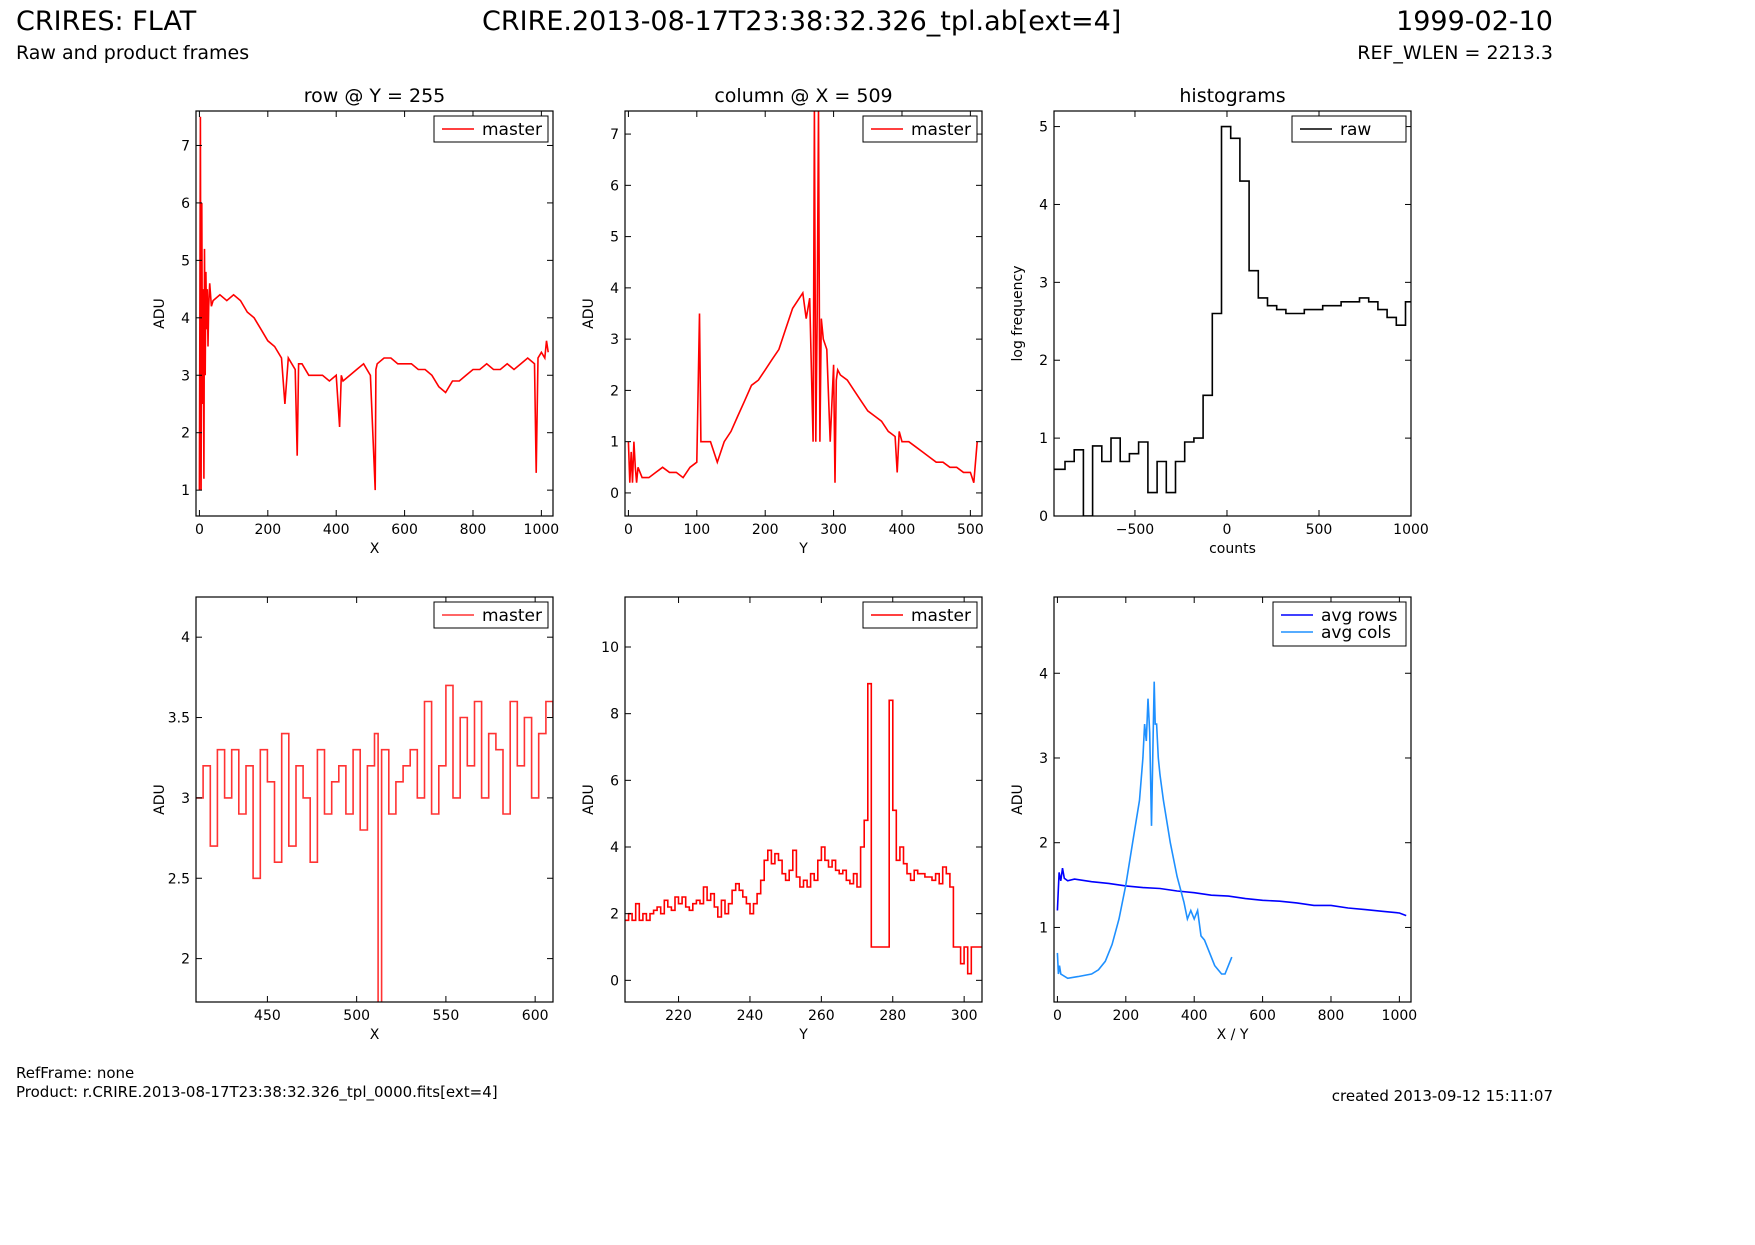 This screenshot has height=1245, width=1755. What do you see at coordinates (1232, 320) in the screenshot?
I see `series-raw` at bounding box center [1232, 320].